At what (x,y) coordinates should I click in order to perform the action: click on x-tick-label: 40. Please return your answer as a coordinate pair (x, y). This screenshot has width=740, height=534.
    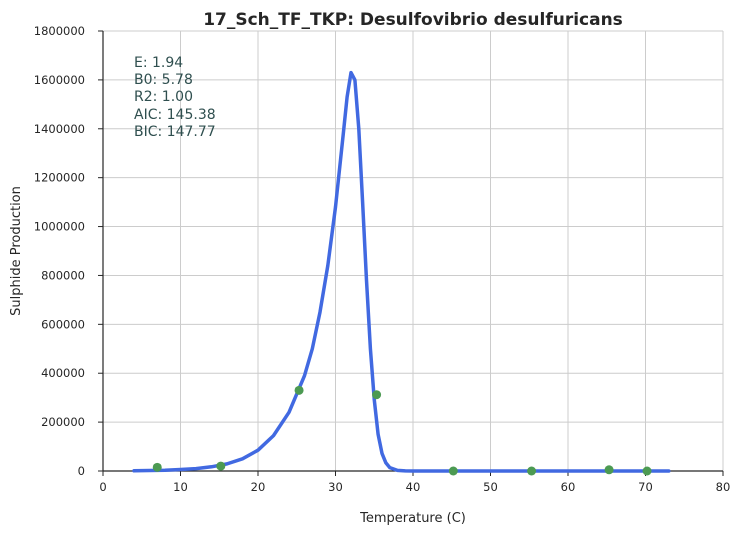
    Looking at the image, I should click on (413, 487).